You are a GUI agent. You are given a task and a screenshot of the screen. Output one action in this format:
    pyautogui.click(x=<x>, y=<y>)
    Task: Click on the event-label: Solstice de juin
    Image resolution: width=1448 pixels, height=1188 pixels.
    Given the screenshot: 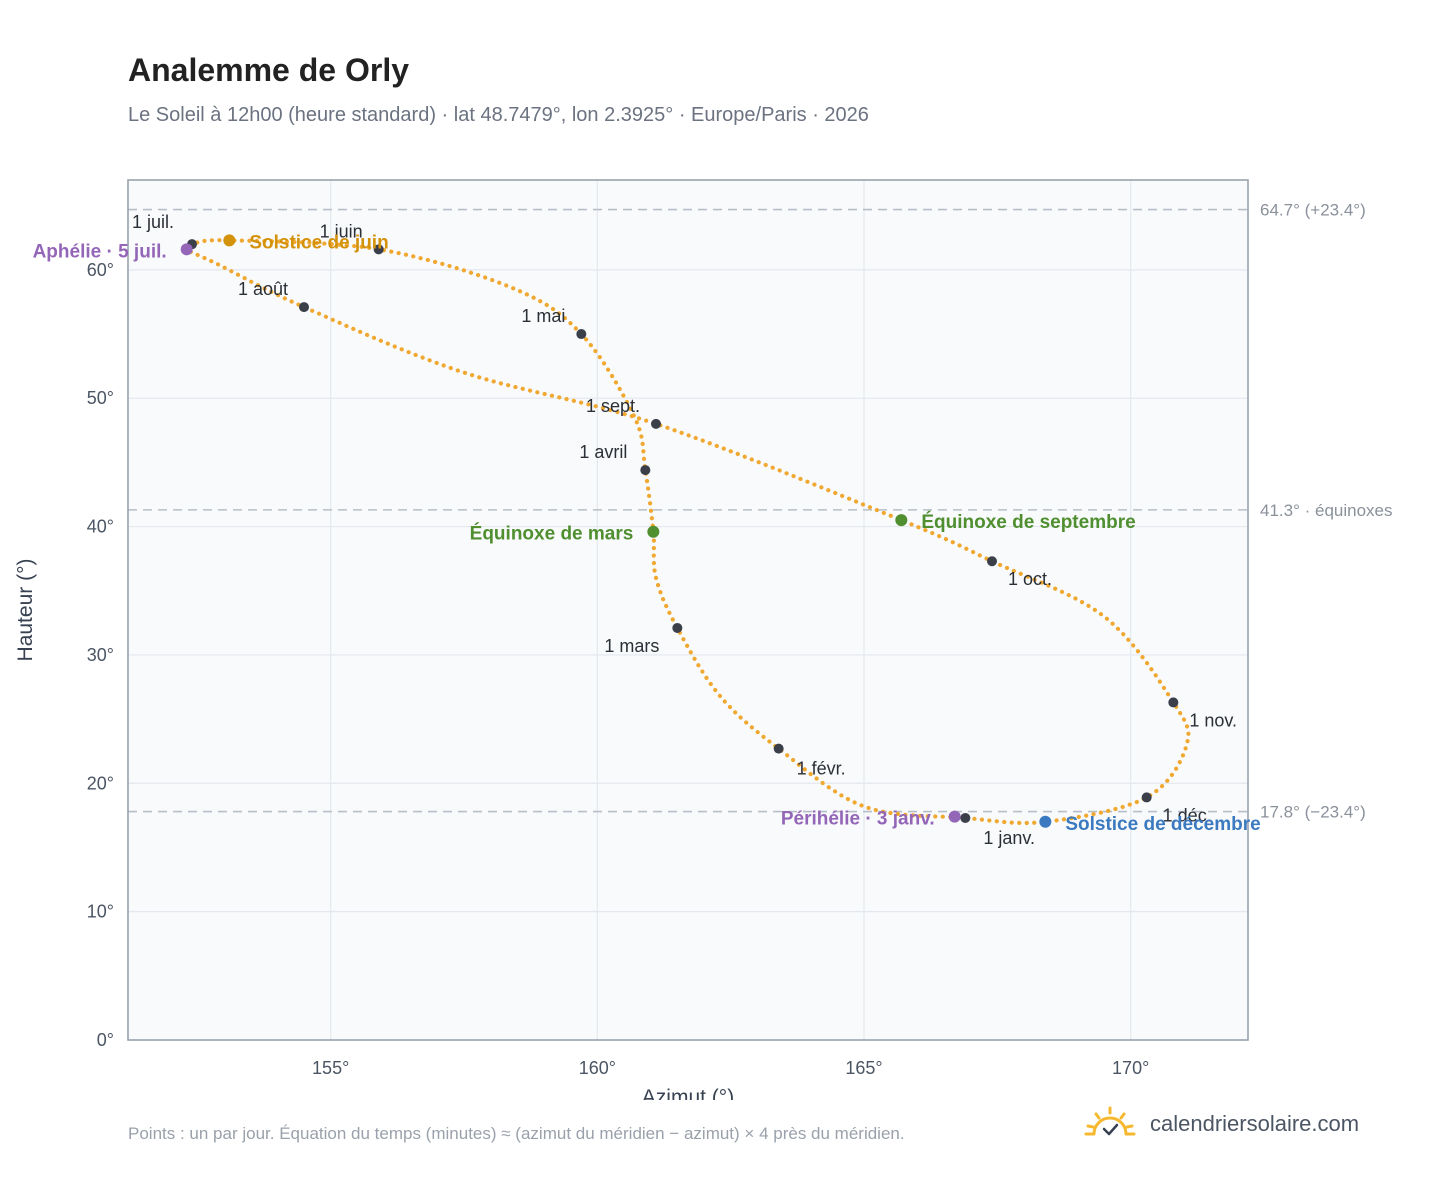 What is the action you would take?
    pyautogui.click(x=318, y=242)
    